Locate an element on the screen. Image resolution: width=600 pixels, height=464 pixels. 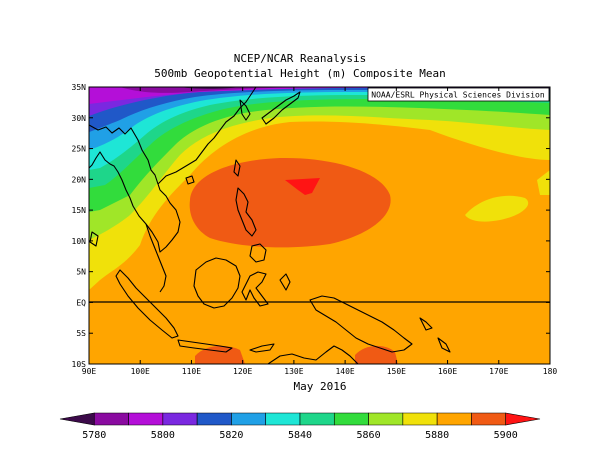
y-tick-label: 5N is located at coordinates (81, 272).